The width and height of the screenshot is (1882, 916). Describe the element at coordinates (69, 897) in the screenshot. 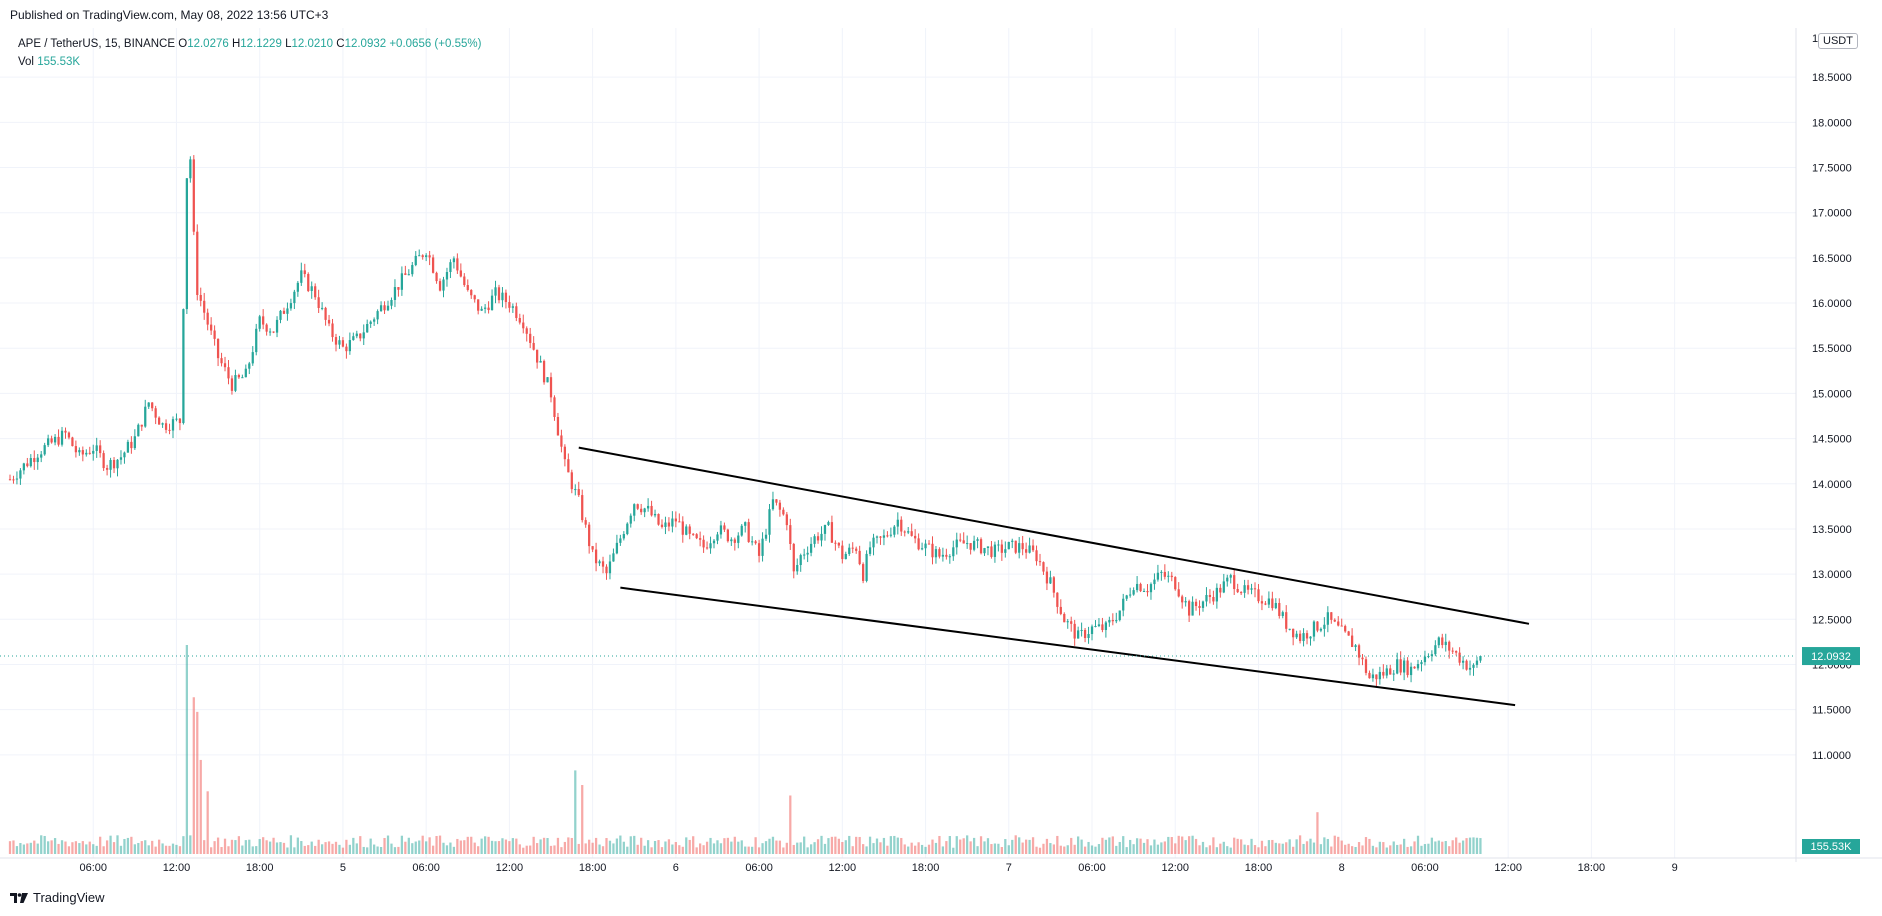

I see `brand-name: TradingView` at that location.